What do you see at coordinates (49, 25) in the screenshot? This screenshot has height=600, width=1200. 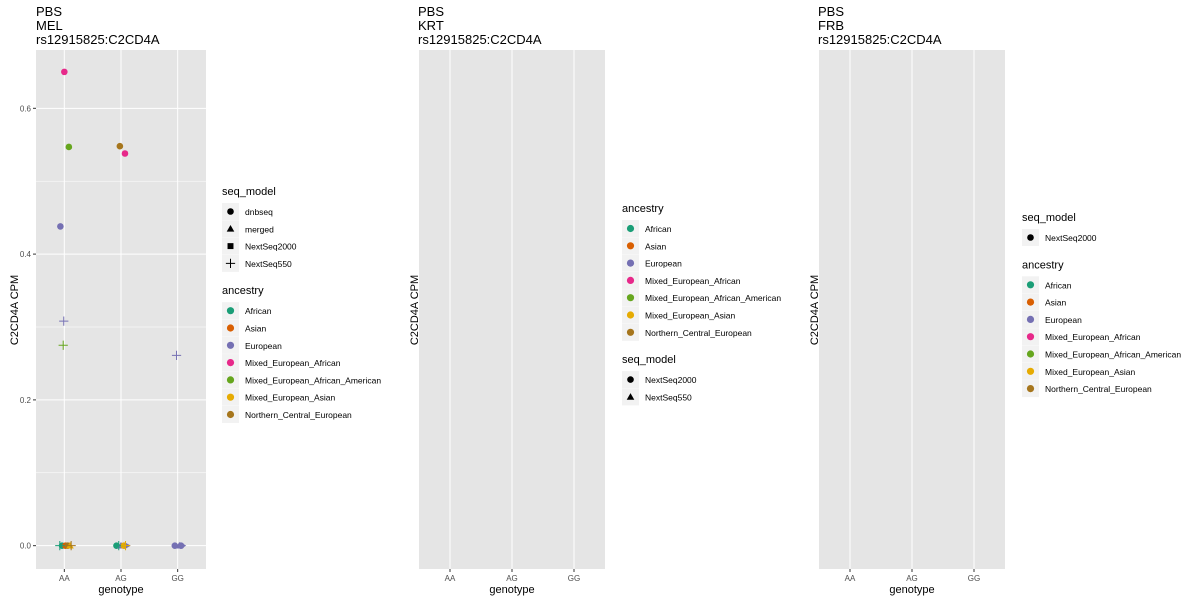 I see `chart-title-line: MEL` at bounding box center [49, 25].